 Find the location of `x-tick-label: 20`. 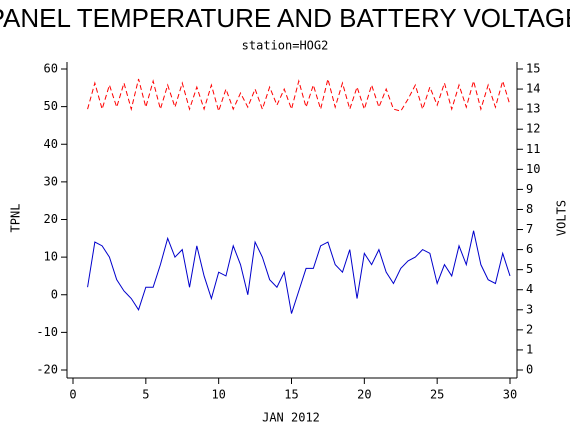

x-tick-label: 20 is located at coordinates (364, 395).